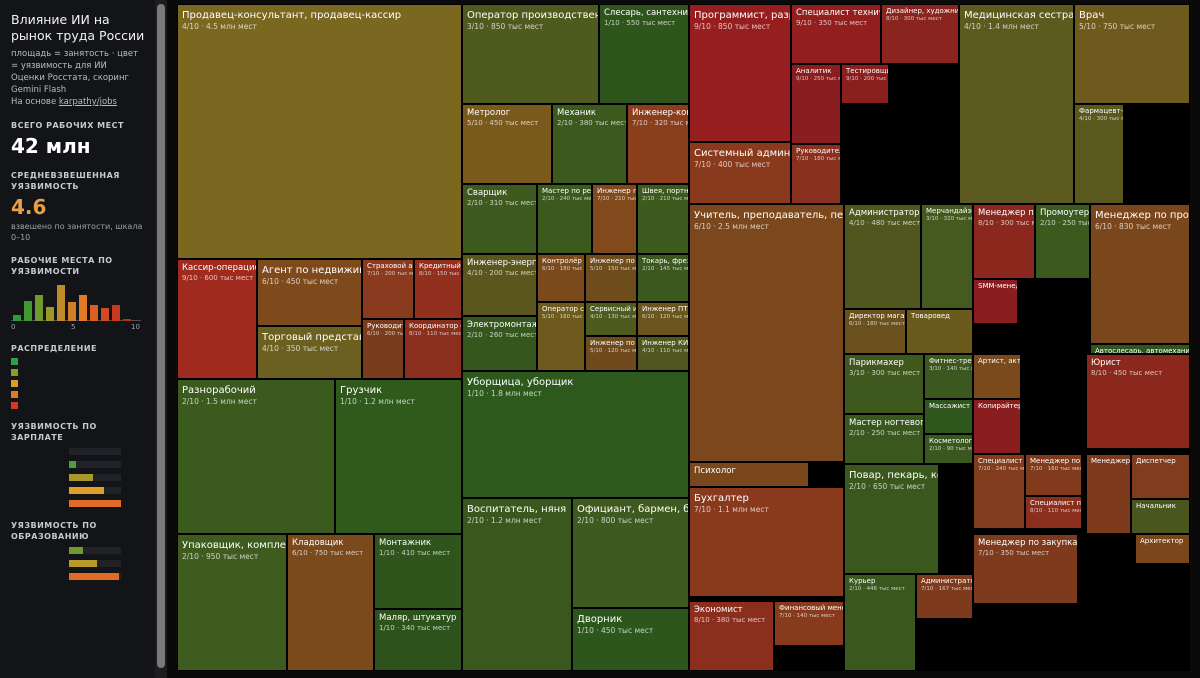 The height and width of the screenshot is (678, 1200). I want to click on treemap-tile: Уборщица, уборщик 1/10 · 1.8 млн мест, so click(575, 434).